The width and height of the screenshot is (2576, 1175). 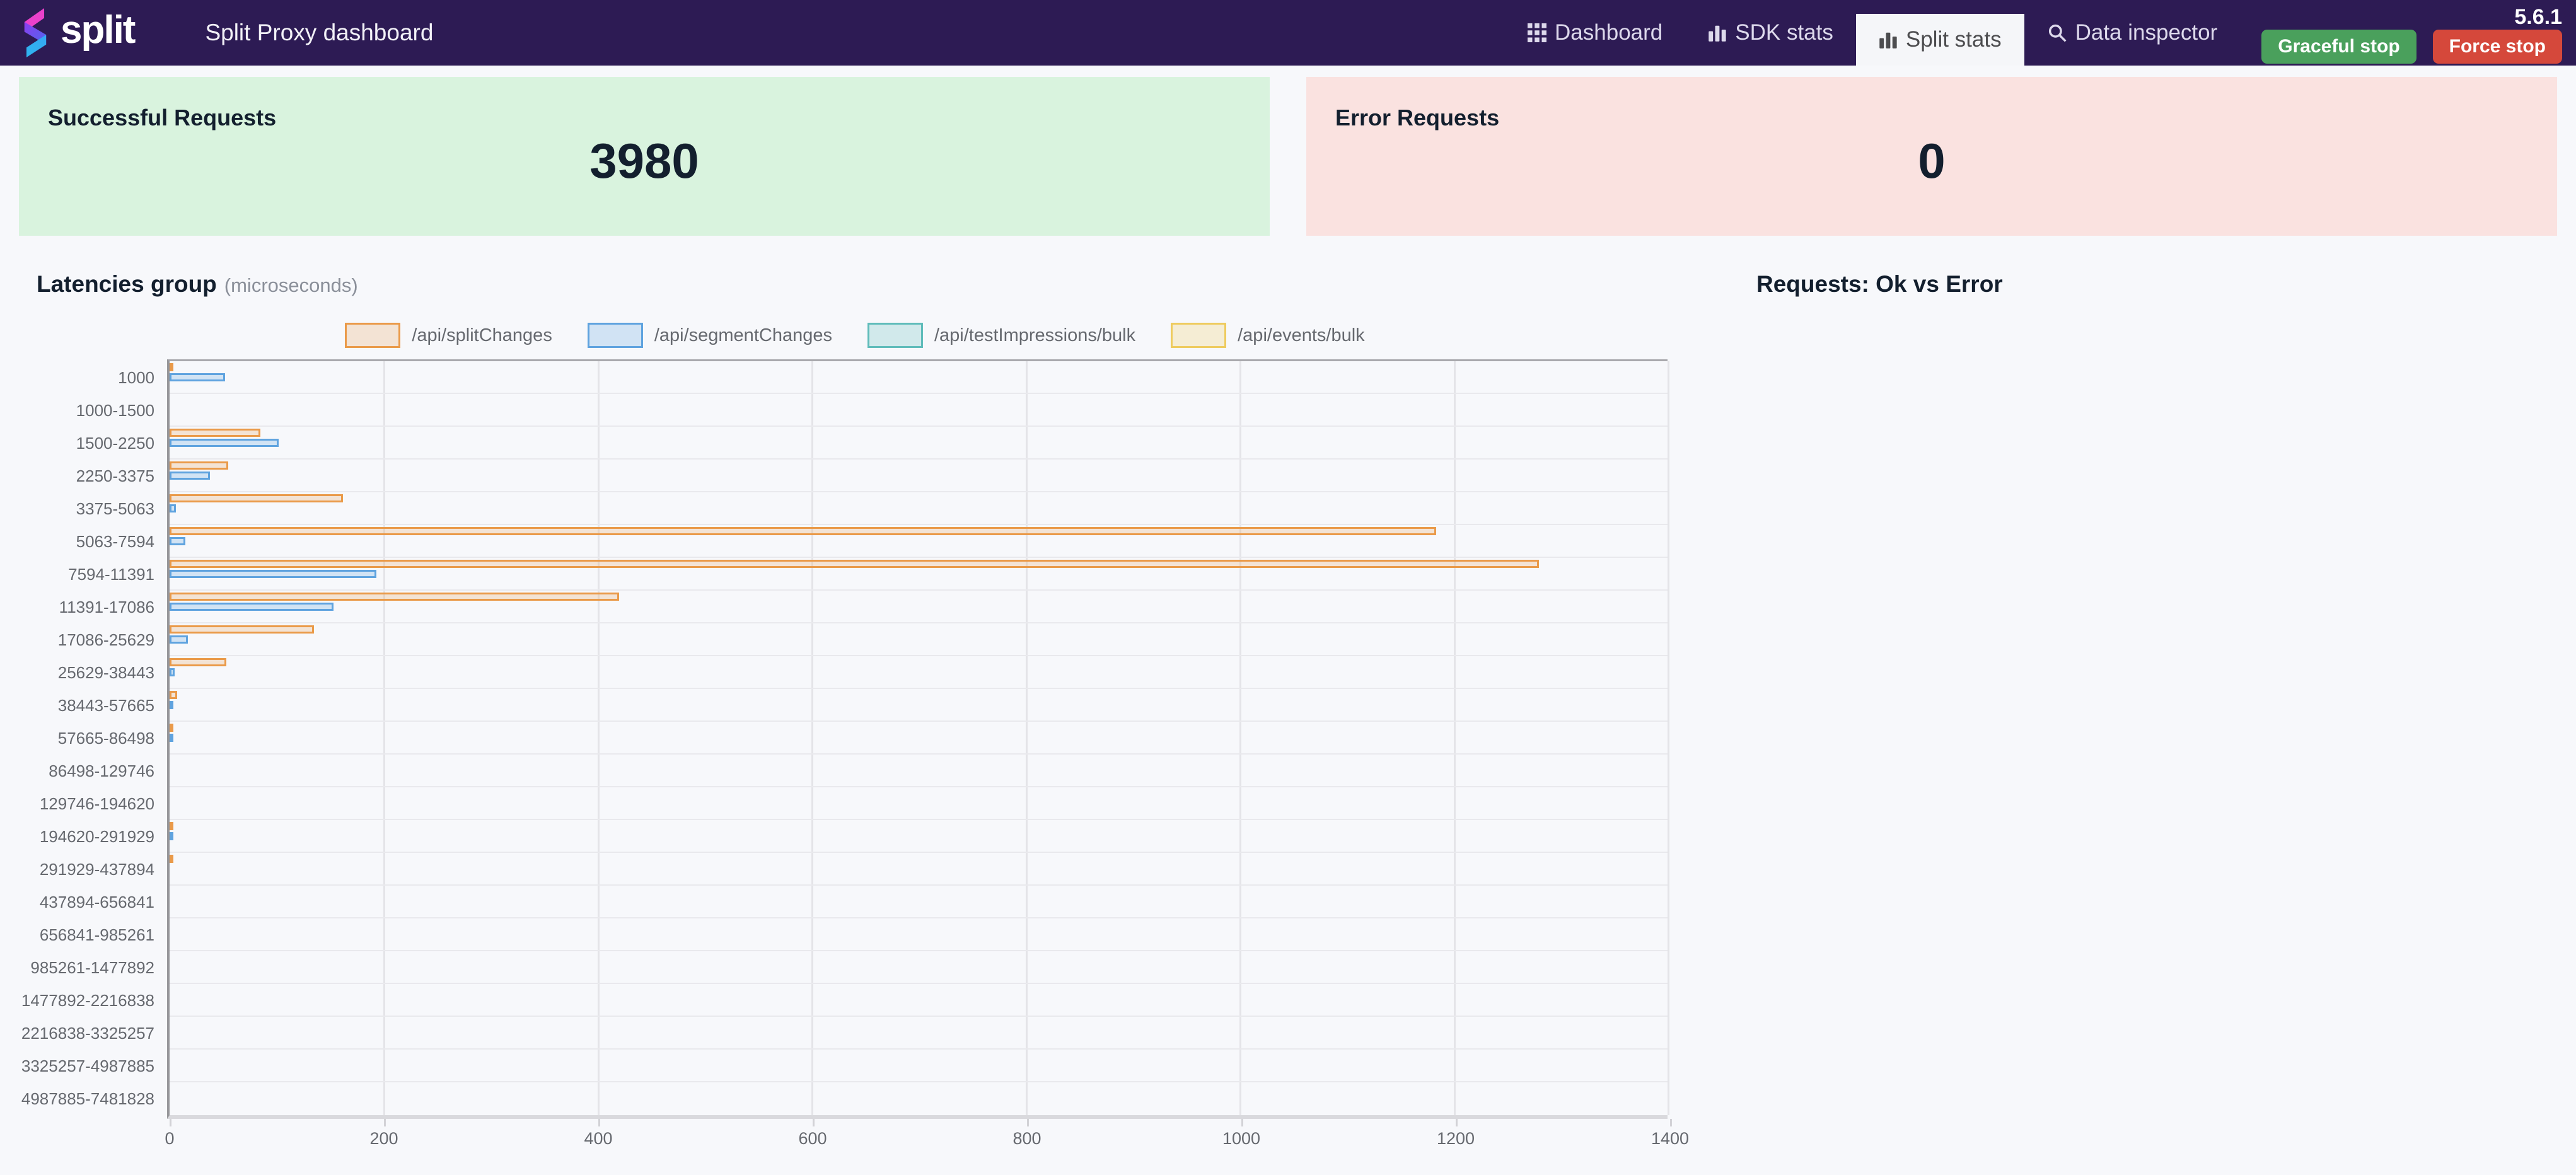 I want to click on nav-item-label: Split stats, so click(x=1953, y=39).